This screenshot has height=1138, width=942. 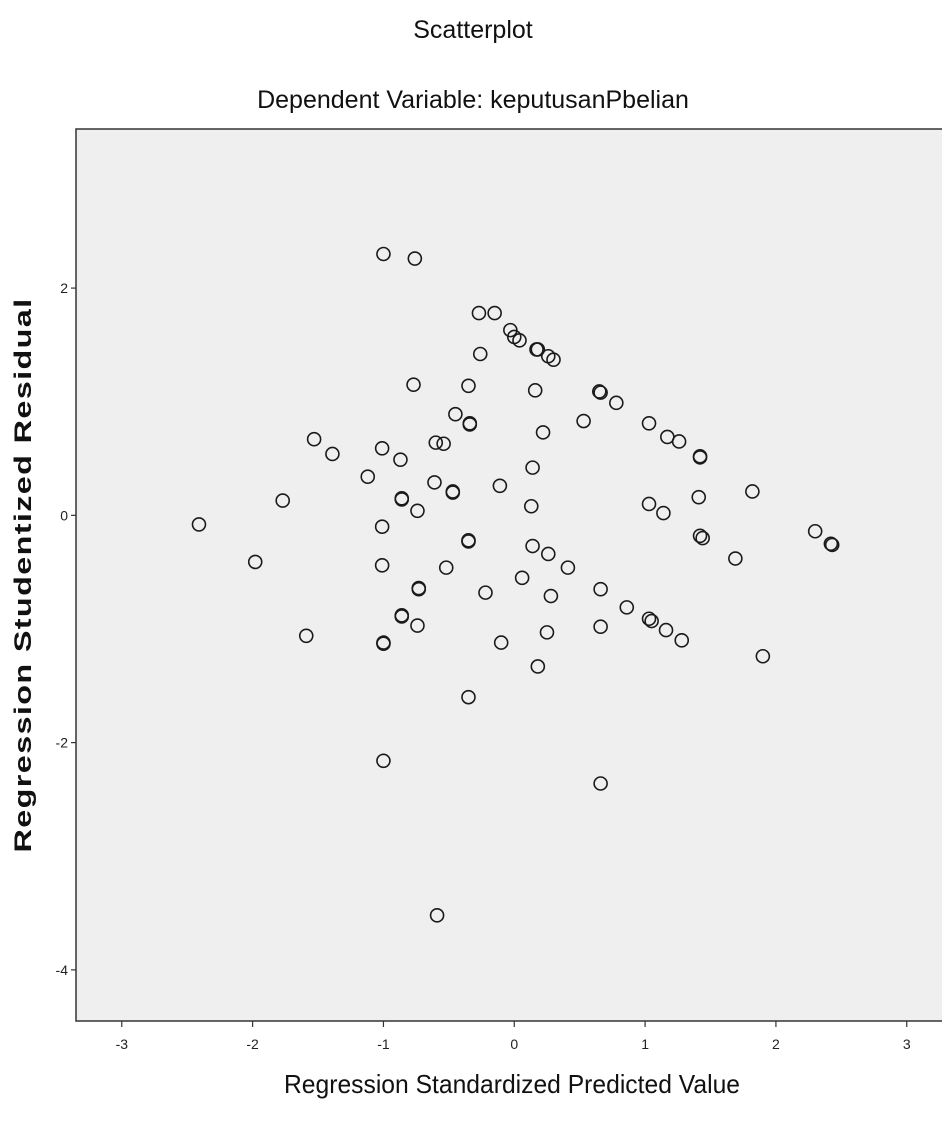 What do you see at coordinates (512, 1084) in the screenshot?
I see `x-axis-label: Regression Standardized Predicted Value` at bounding box center [512, 1084].